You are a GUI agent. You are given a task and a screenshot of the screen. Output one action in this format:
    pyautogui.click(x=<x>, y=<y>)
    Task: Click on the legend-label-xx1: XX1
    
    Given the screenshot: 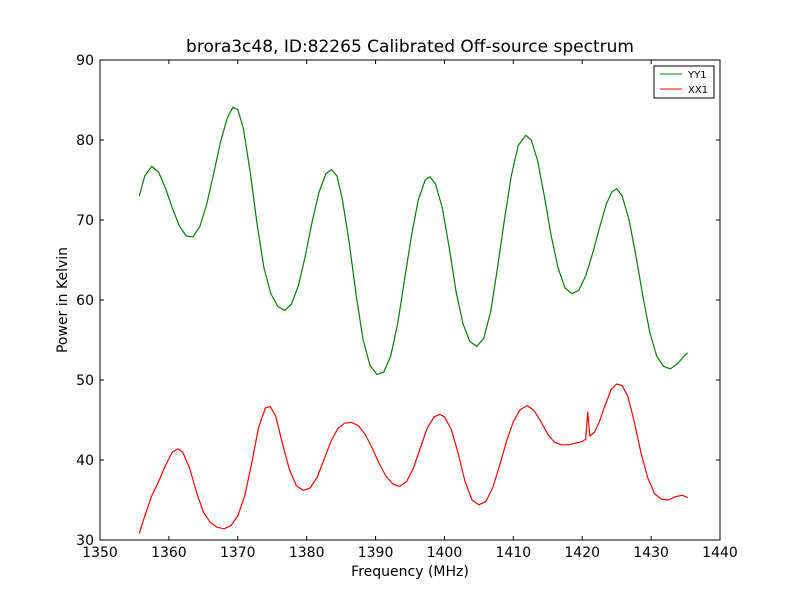 What is the action you would take?
    pyautogui.click(x=698, y=90)
    